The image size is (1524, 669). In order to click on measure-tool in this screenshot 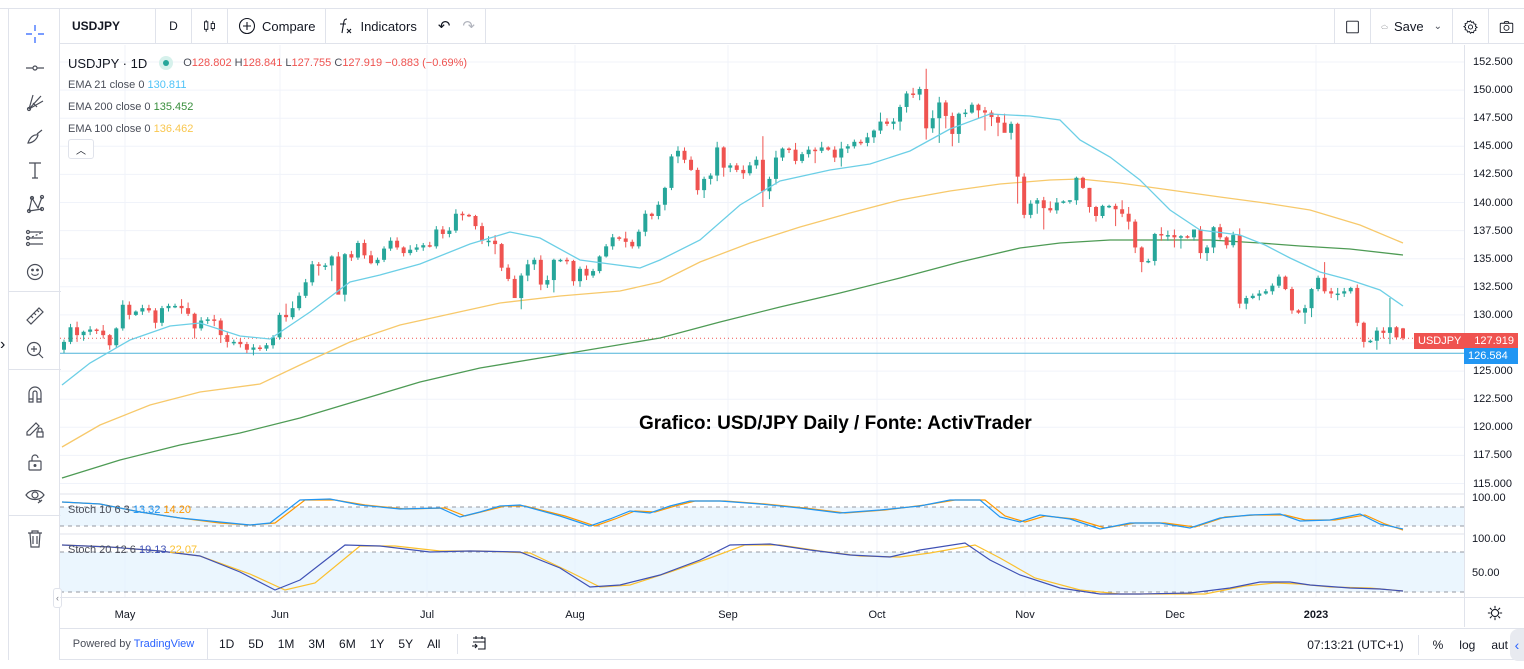, I will do `click(35, 316)`.